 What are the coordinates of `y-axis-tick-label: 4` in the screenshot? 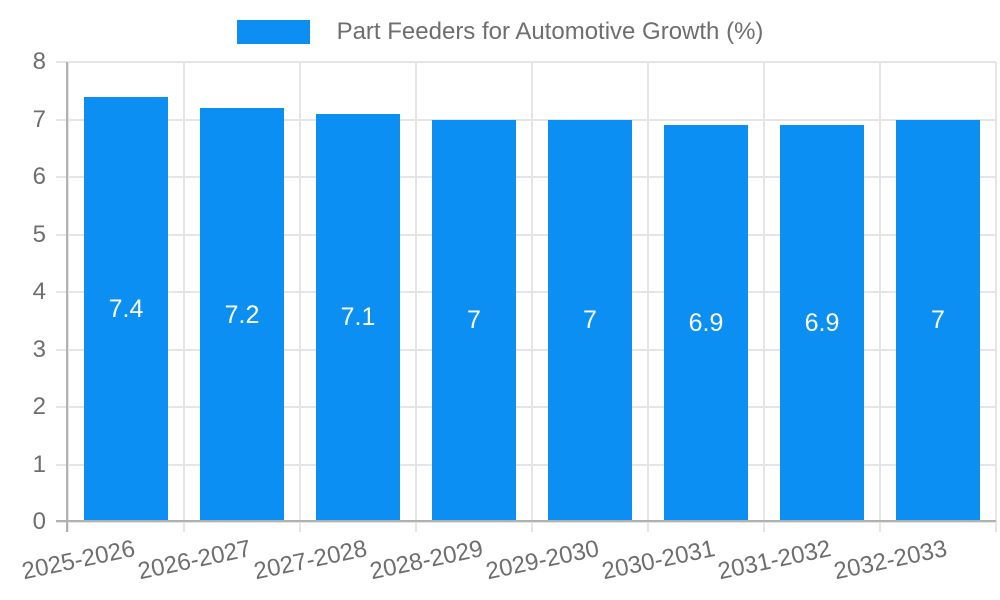 It's located at (39, 291).